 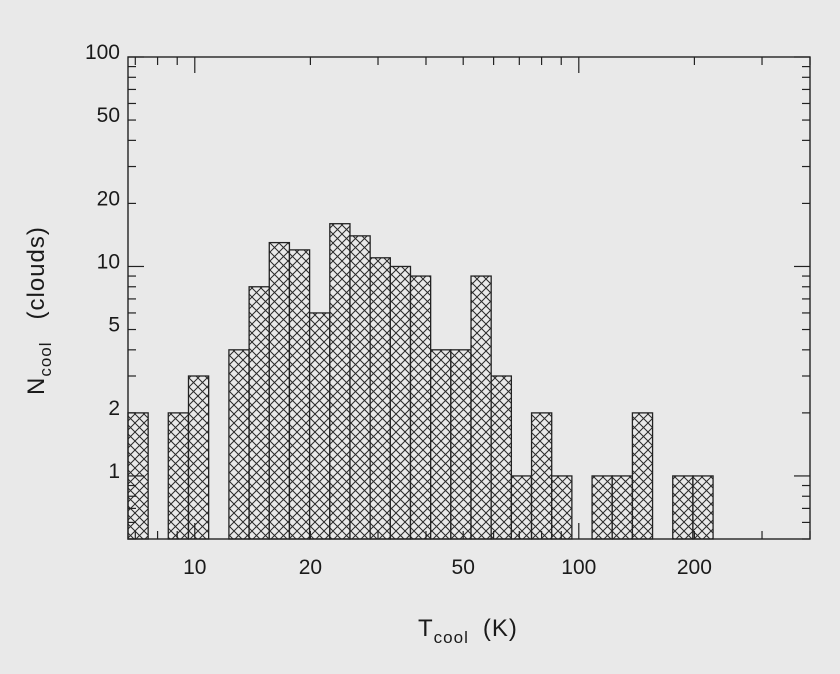 What do you see at coordinates (194, 567) in the screenshot?
I see `x-tick-label: 10` at bounding box center [194, 567].